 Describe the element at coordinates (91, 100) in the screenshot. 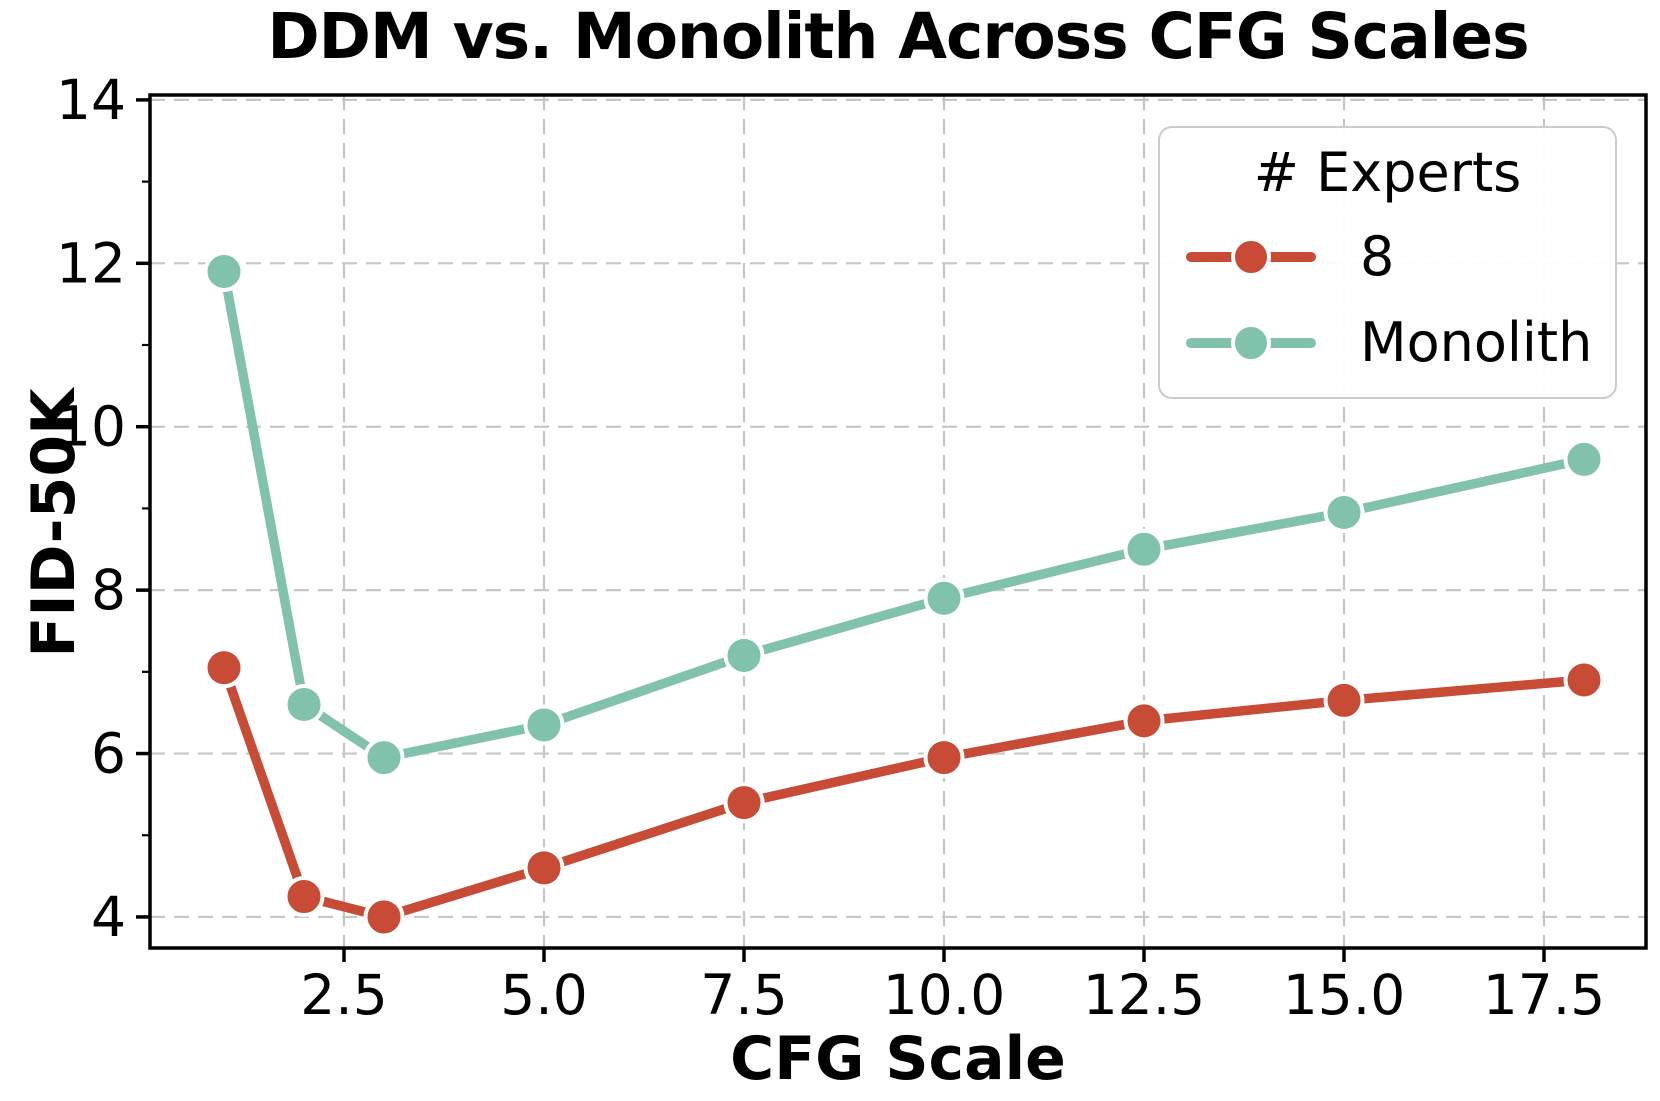

I see `y-tick-label: 14` at that location.